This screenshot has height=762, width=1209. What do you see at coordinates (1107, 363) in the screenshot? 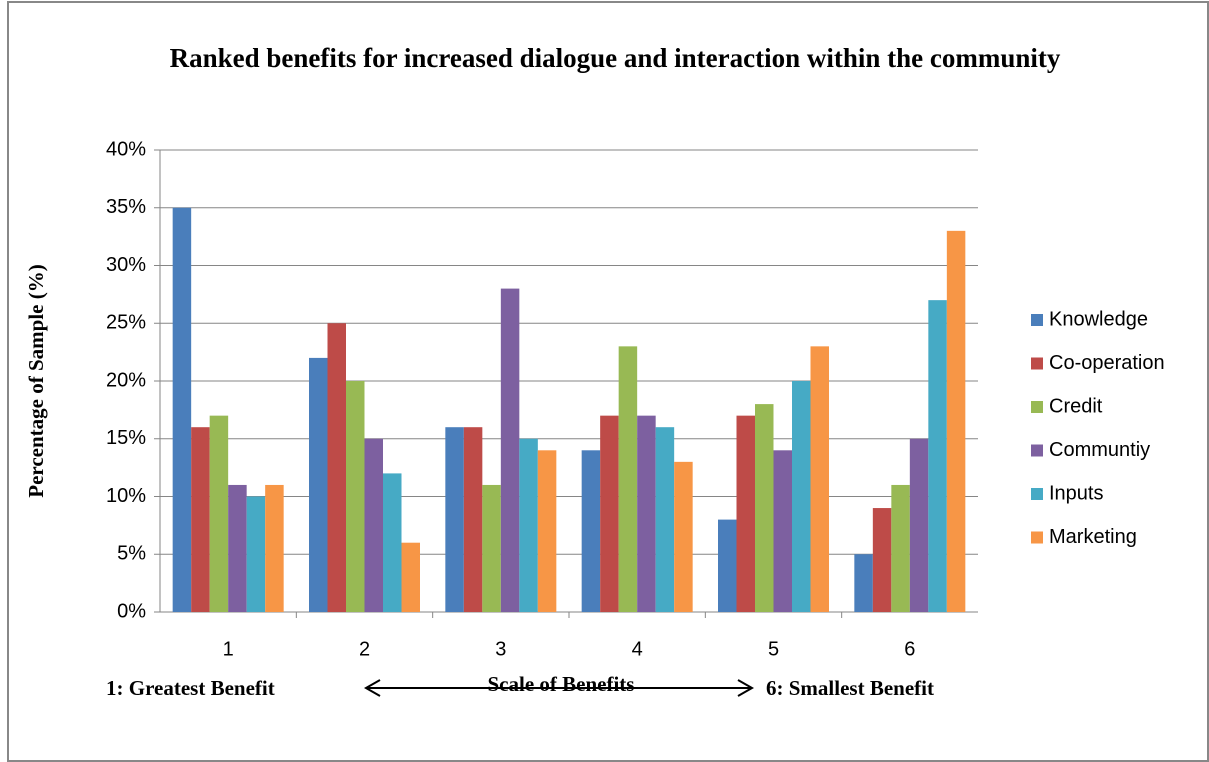
I see `legend-label: Co-operation` at bounding box center [1107, 363].